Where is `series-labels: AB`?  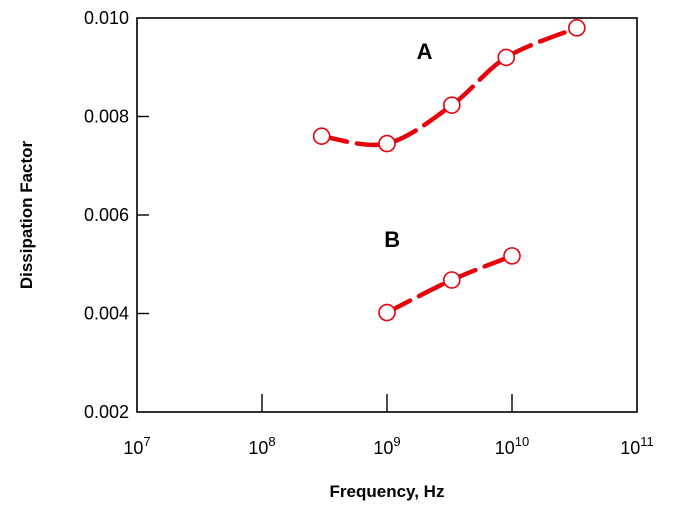
series-labels: AB is located at coordinates (408, 145).